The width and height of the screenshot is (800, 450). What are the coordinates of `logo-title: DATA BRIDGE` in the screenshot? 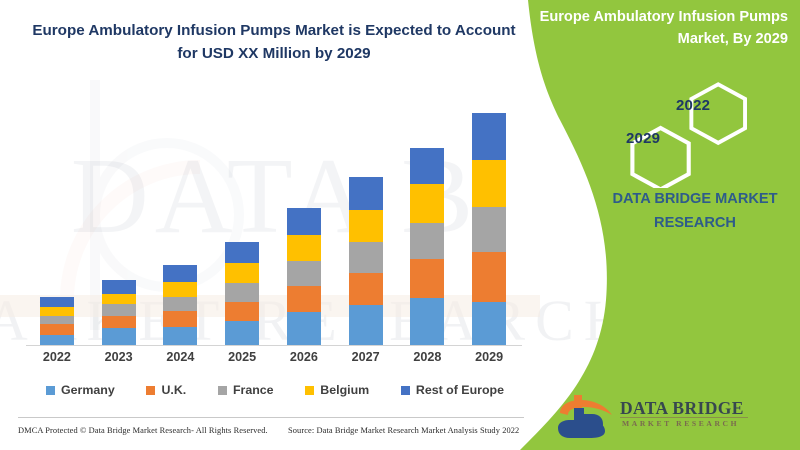 It's located at (682, 408).